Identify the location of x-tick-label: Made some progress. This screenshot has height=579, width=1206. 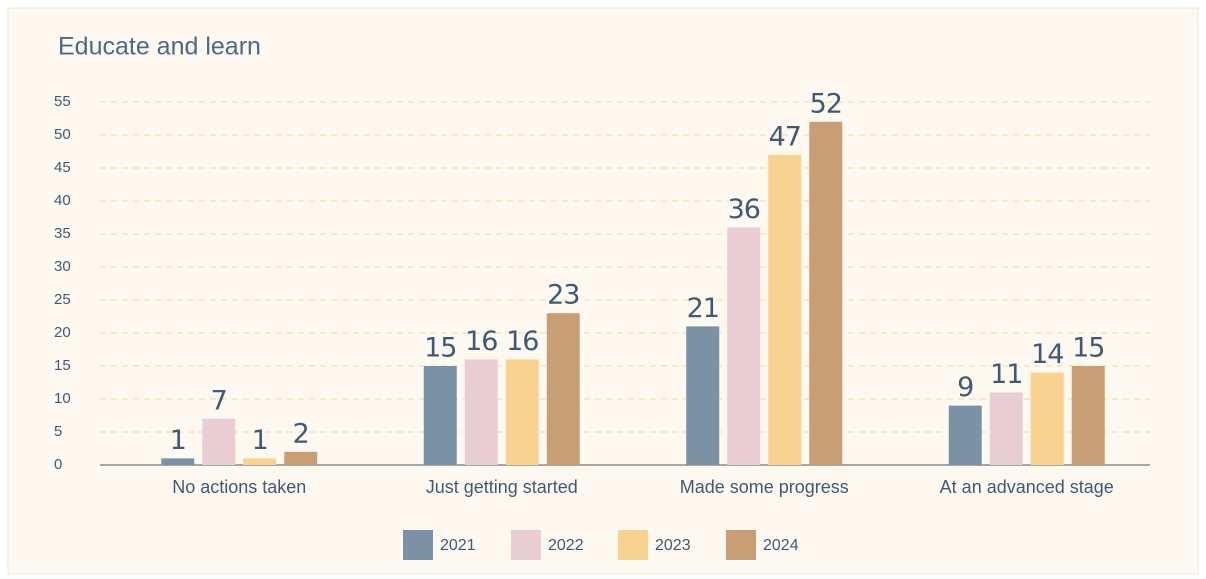
(764, 487).